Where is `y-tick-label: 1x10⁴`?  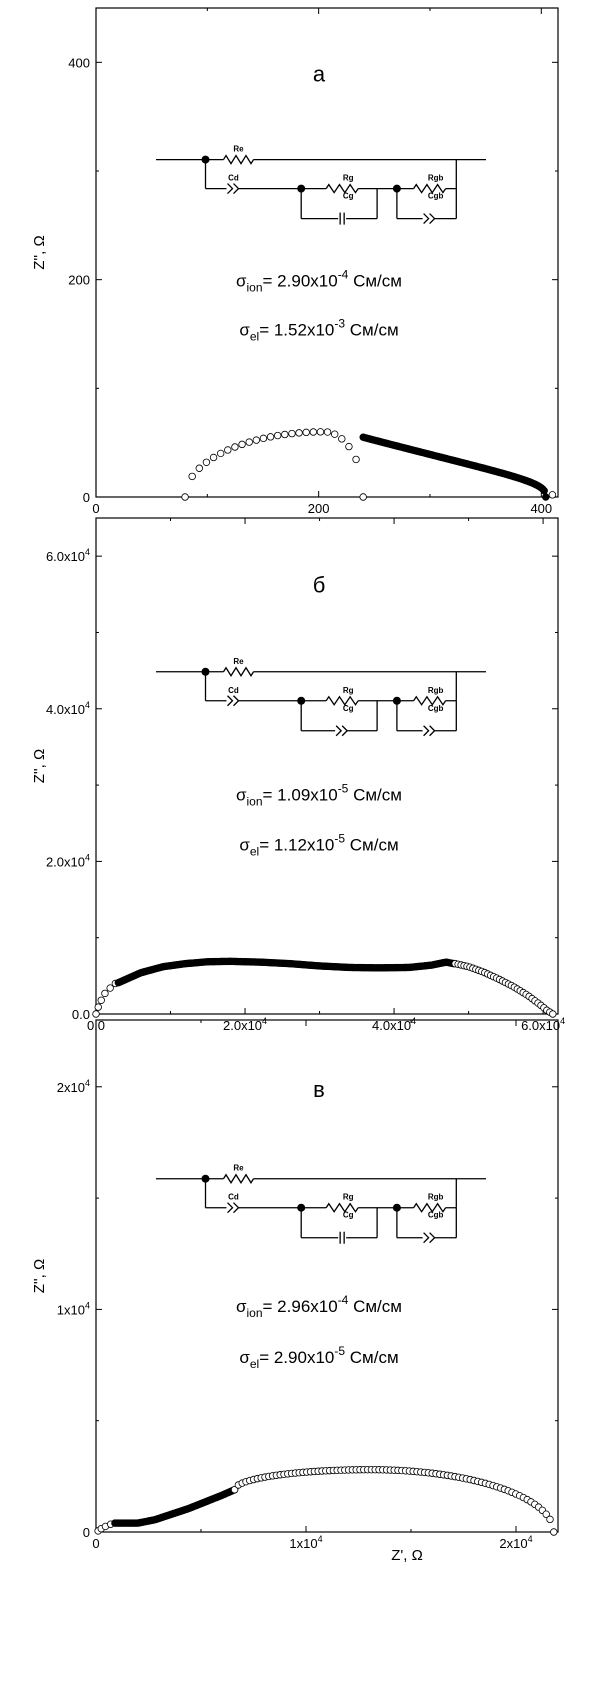
y-tick-label: 1x10⁴ is located at coordinates (73, 1308).